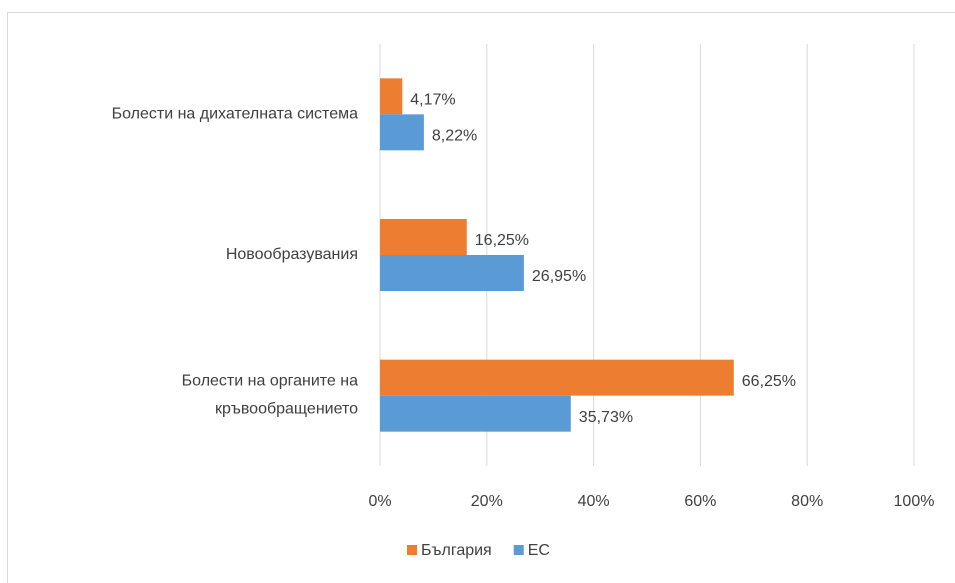 The height and width of the screenshot is (583, 955). Describe the element at coordinates (559, 276) in the screenshot. I see `data-label: 26,95%` at that location.